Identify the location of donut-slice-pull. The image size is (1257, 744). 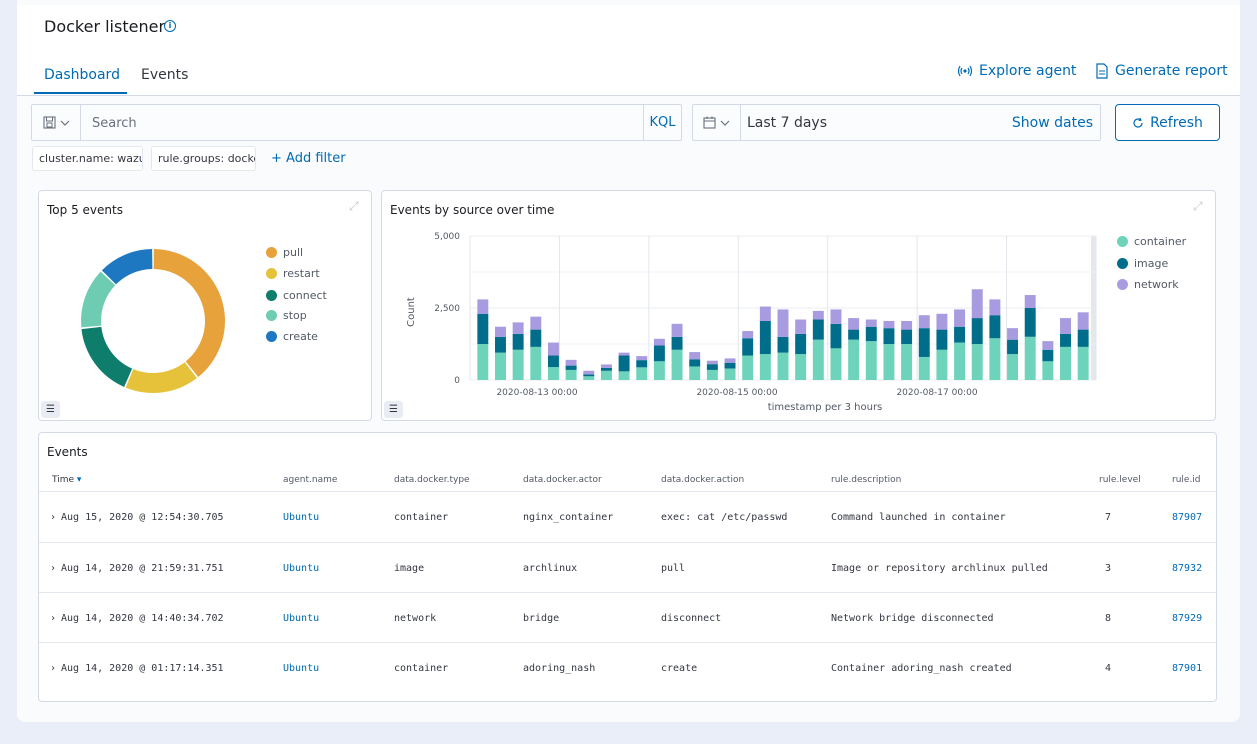
(189, 313).